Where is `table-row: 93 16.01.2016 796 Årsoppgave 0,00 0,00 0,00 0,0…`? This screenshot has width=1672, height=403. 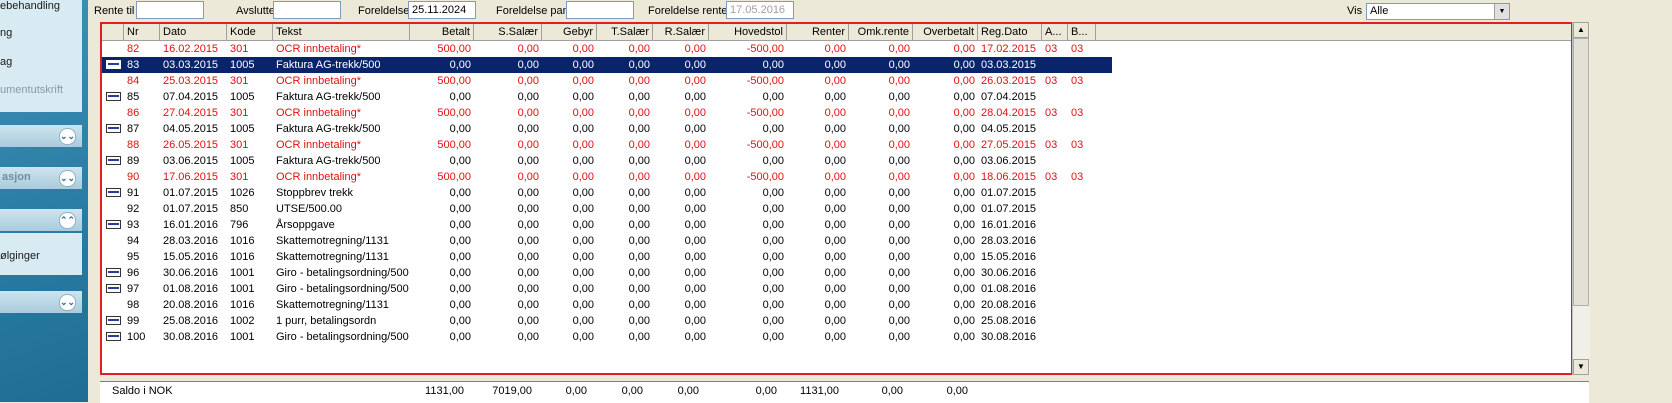
table-row: 93 16.01.2016 796 Årsoppgave 0,00 0,00 0,00 0,0… is located at coordinates (607, 225).